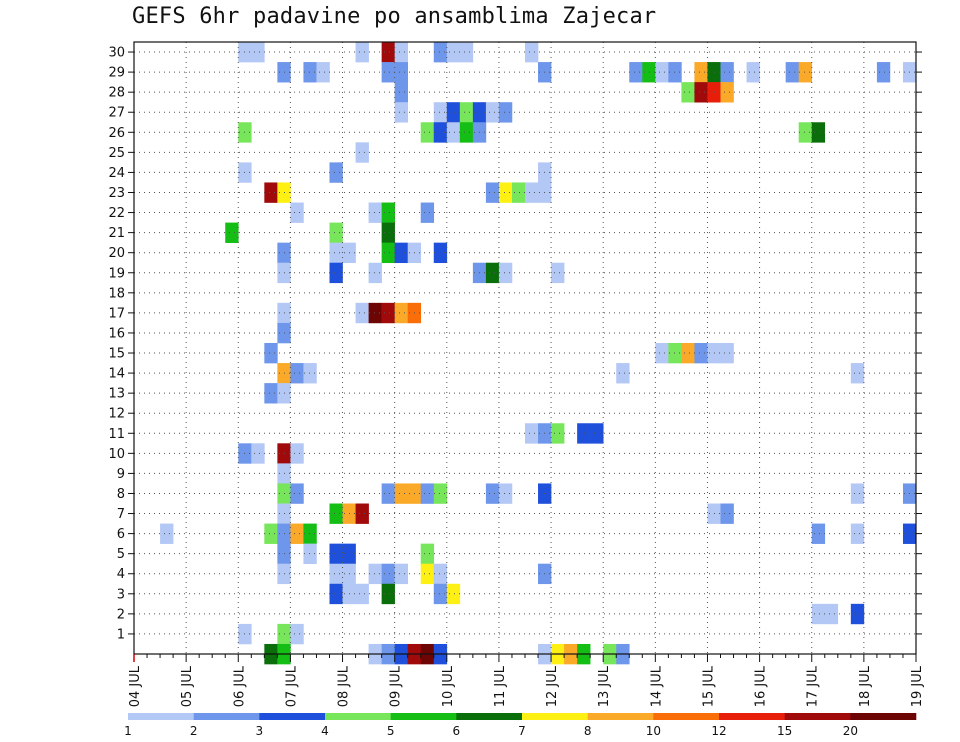 The width and height of the screenshot is (960, 742). Describe the element at coordinates (187, 686) in the screenshot. I see `x-tick-label: 05 JUL` at that location.